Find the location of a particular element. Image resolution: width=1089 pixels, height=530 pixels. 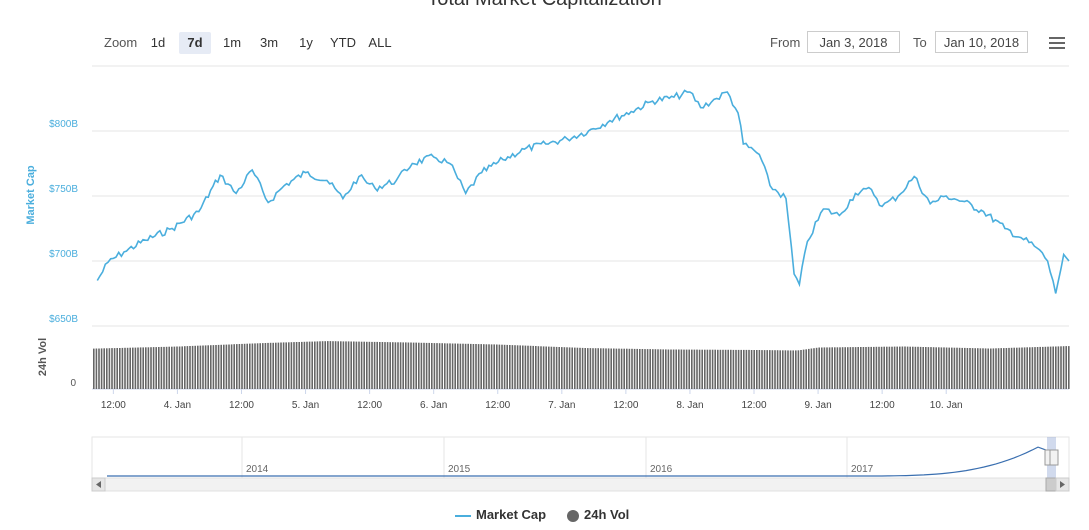

legend-label-24h-vol: 24h Vol is located at coordinates (607, 514).